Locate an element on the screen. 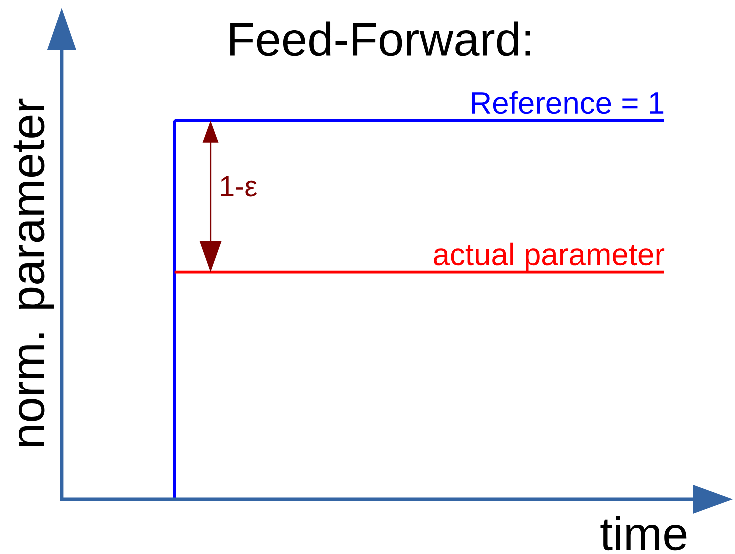 The height and width of the screenshot is (554, 735). annotation: 1-ε is located at coordinates (239, 186).